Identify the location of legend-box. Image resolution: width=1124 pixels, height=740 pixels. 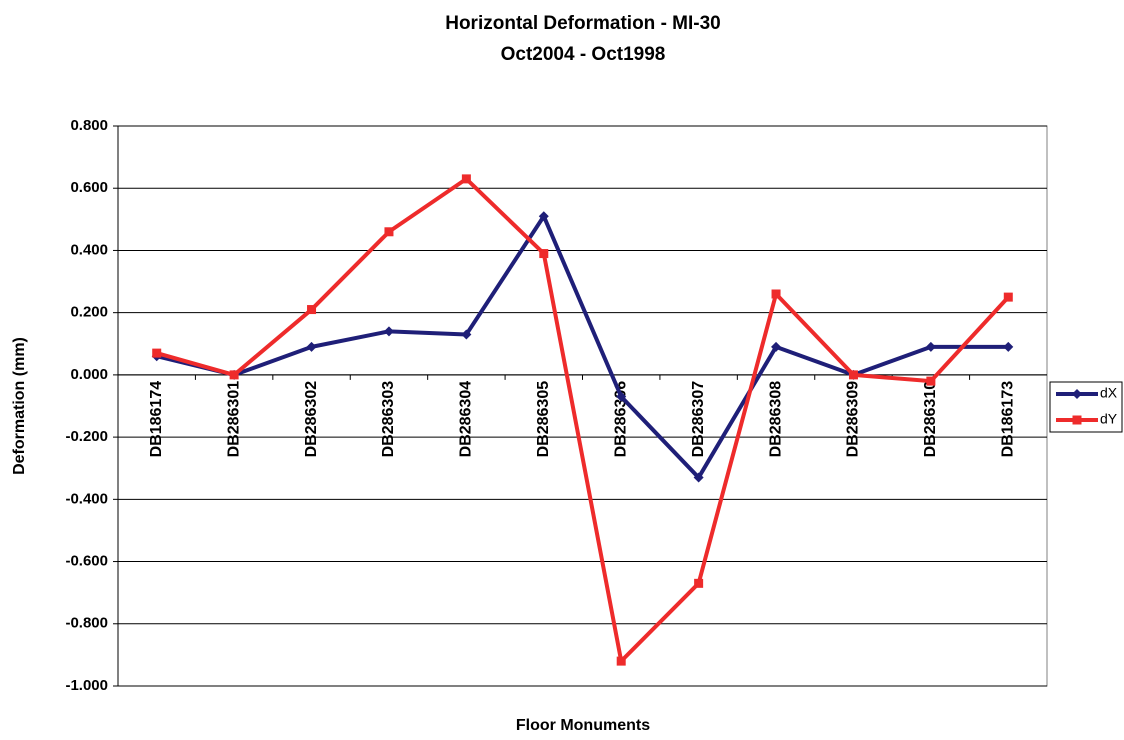
(1086, 407).